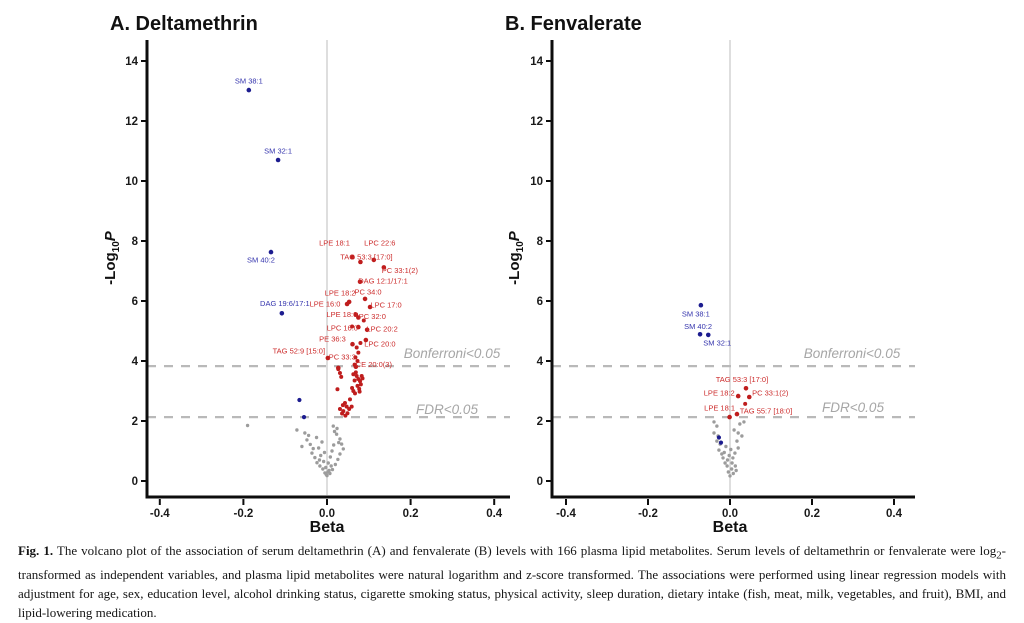 The image size is (1024, 623). What do you see at coordinates (566, 514) in the screenshot?
I see `x-tick-label: -0.4` at bounding box center [566, 514].